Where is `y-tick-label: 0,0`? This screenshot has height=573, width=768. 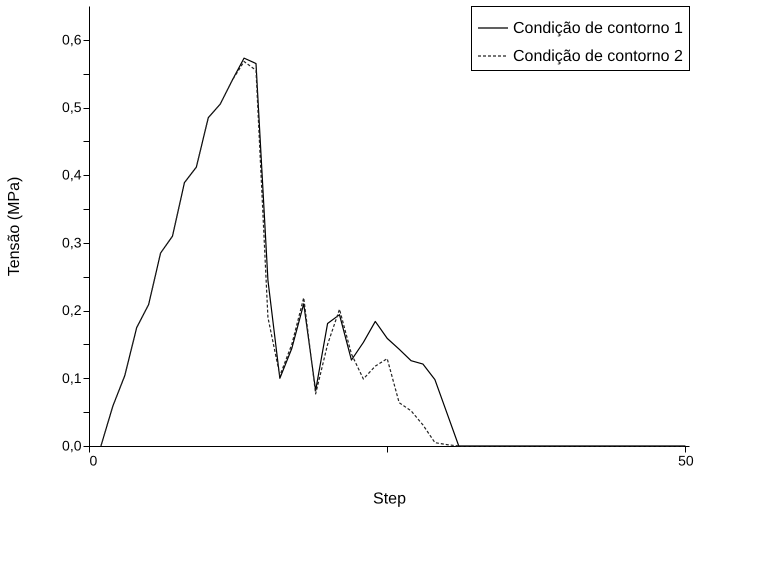
y-tick-label: 0,0 is located at coordinates (72, 446).